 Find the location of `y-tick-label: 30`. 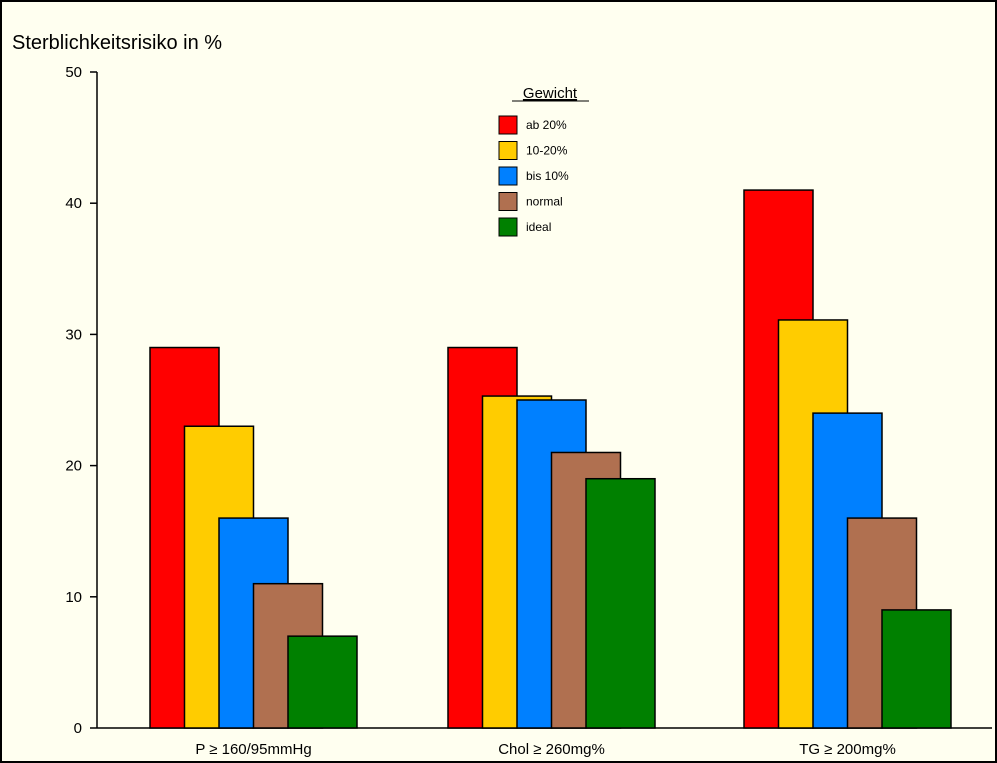

y-tick-label: 30 is located at coordinates (73, 334).